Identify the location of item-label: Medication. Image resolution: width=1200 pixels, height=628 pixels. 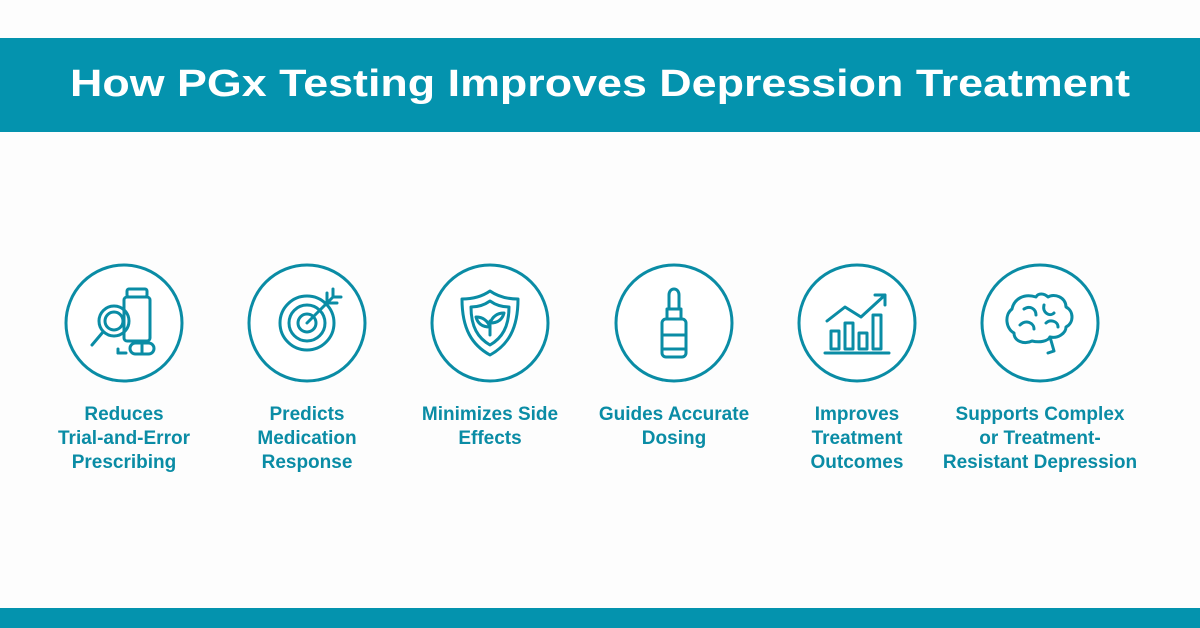
(306, 438).